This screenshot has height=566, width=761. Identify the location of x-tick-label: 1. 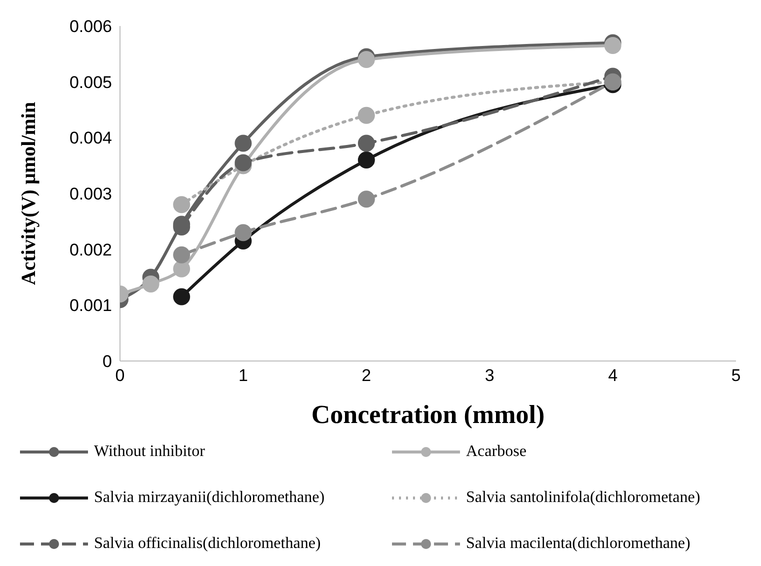
(243, 376).